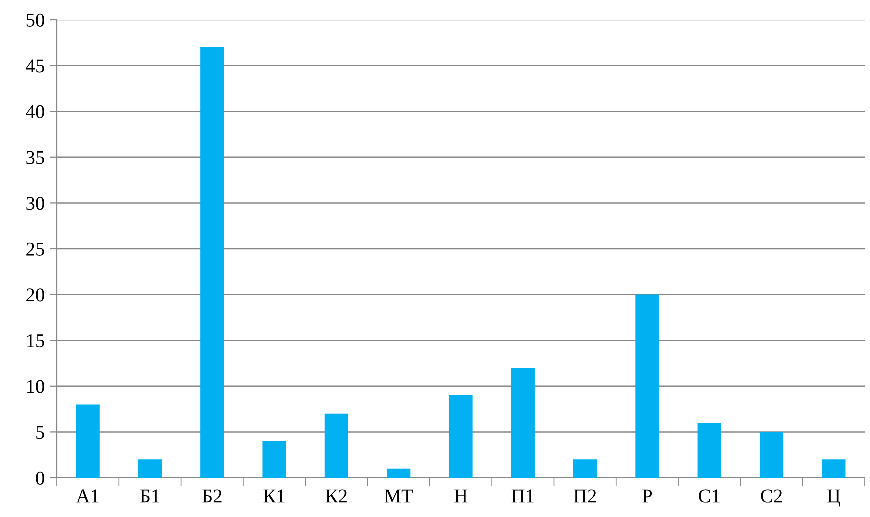 The height and width of the screenshot is (517, 870). What do you see at coordinates (87, 496) in the screenshot?
I see `x-tick-label: А1` at bounding box center [87, 496].